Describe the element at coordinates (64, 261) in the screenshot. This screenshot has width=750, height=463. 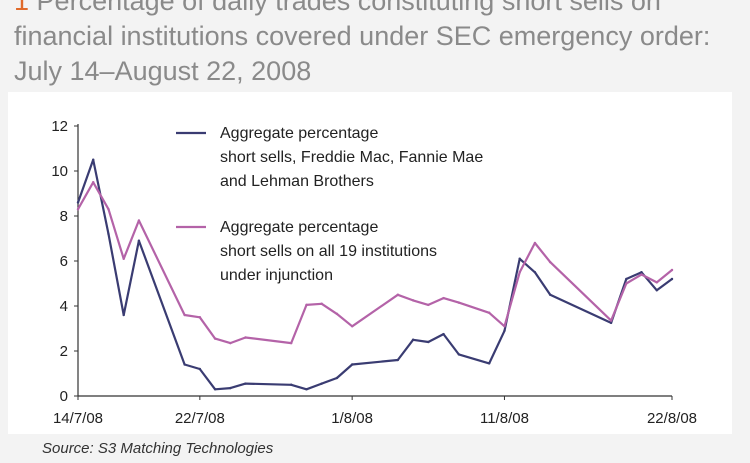
I see `y-tick-label: 6` at that location.